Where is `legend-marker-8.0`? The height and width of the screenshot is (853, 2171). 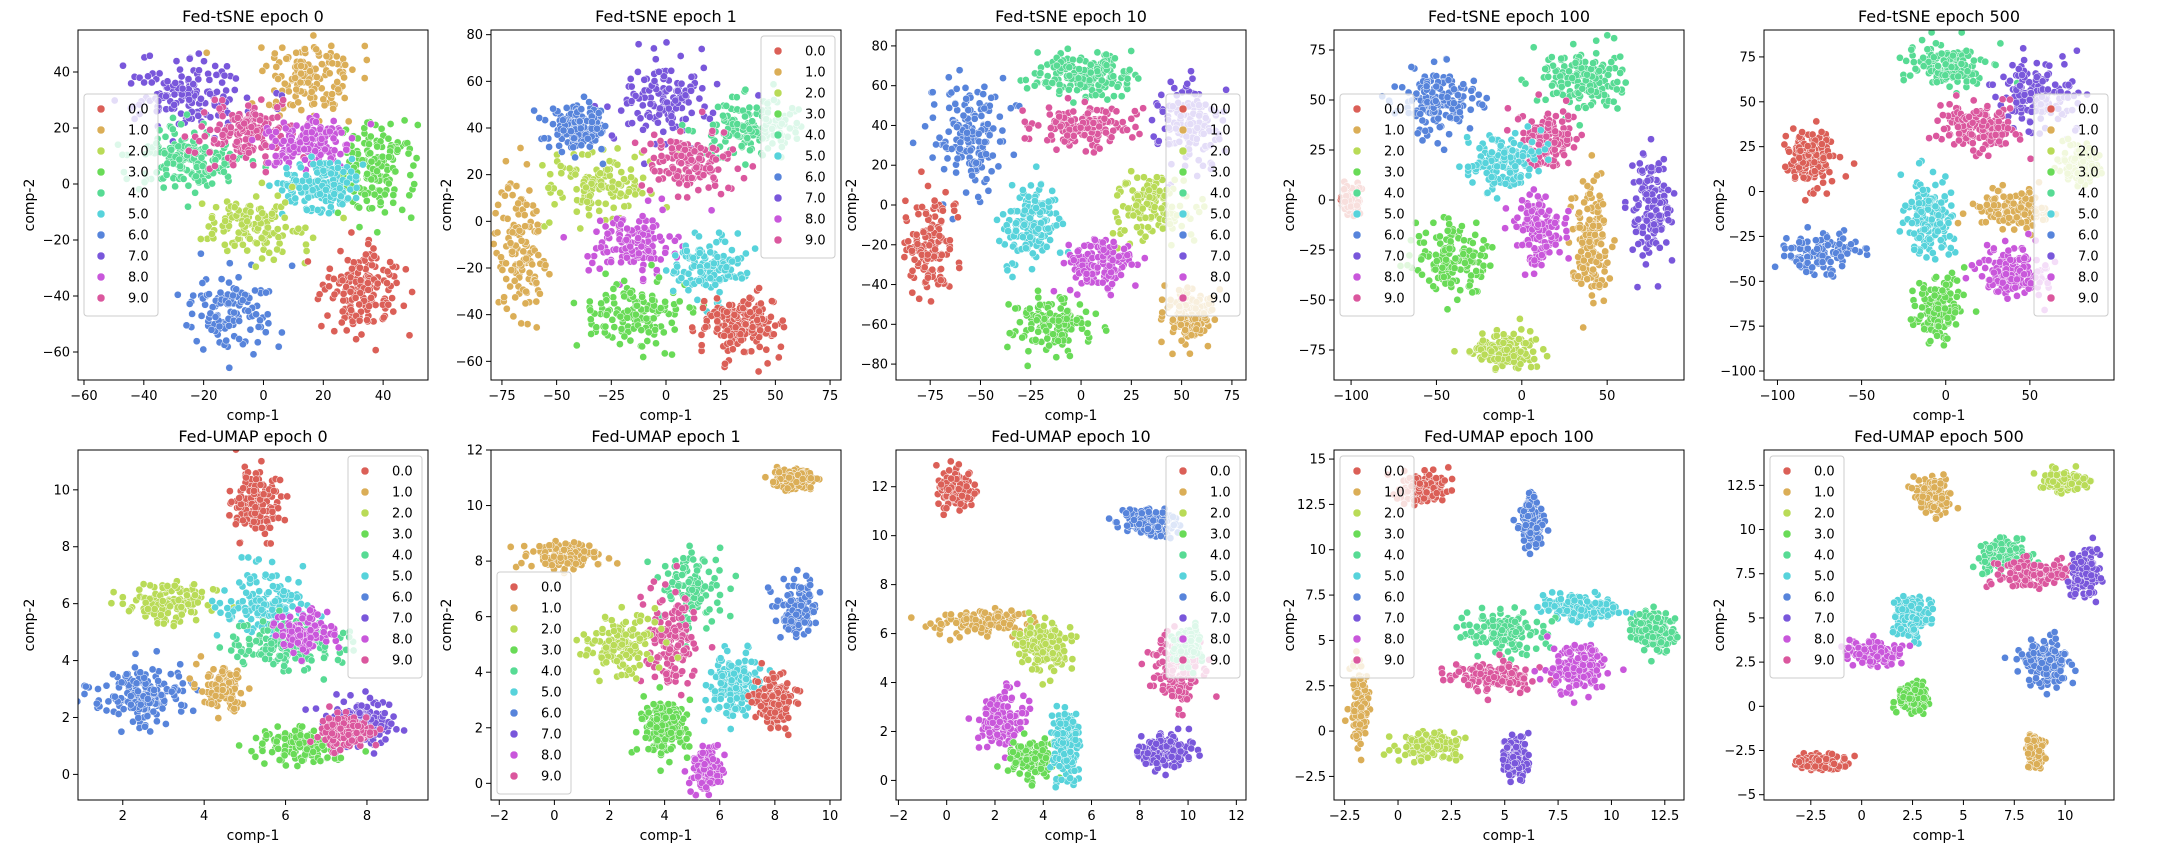 legend-marker-8.0 is located at coordinates (778, 219).